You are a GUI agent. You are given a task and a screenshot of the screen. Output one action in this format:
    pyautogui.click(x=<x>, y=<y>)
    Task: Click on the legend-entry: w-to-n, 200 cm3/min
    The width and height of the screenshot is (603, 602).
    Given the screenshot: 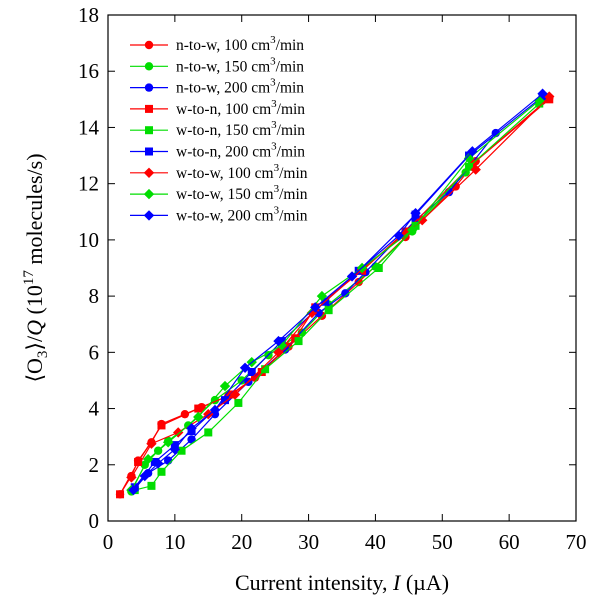 What is the action you would take?
    pyautogui.click(x=217, y=151)
    